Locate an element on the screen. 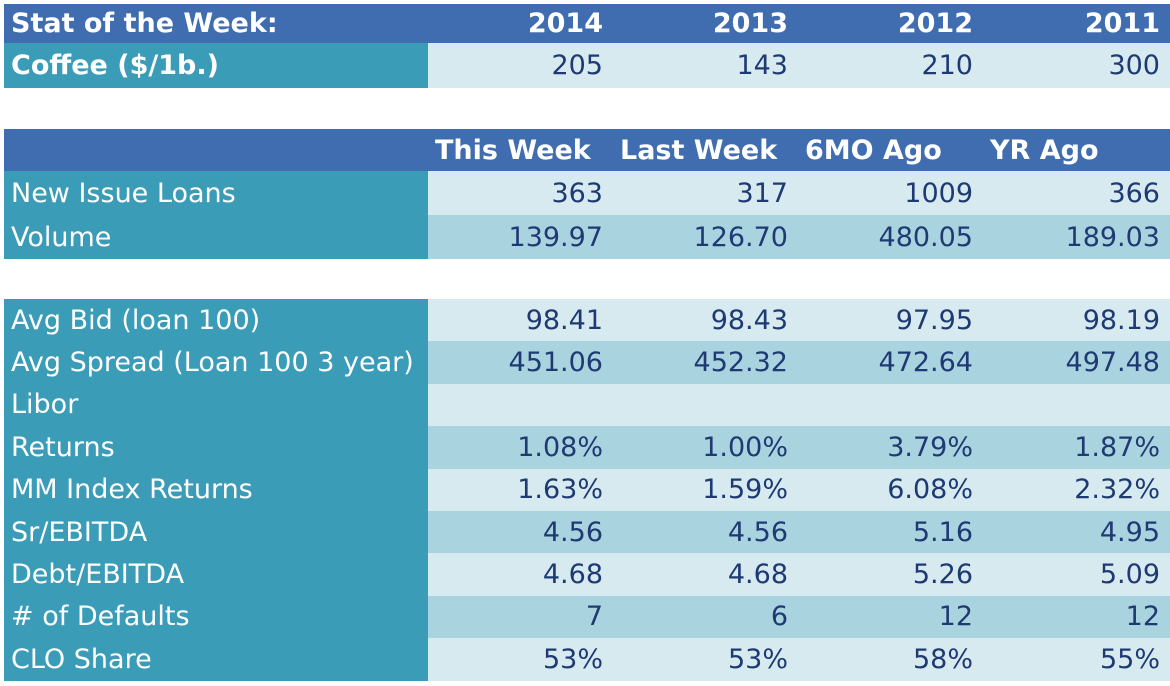  row-label: MM Index Returns is located at coordinates (216, 489).